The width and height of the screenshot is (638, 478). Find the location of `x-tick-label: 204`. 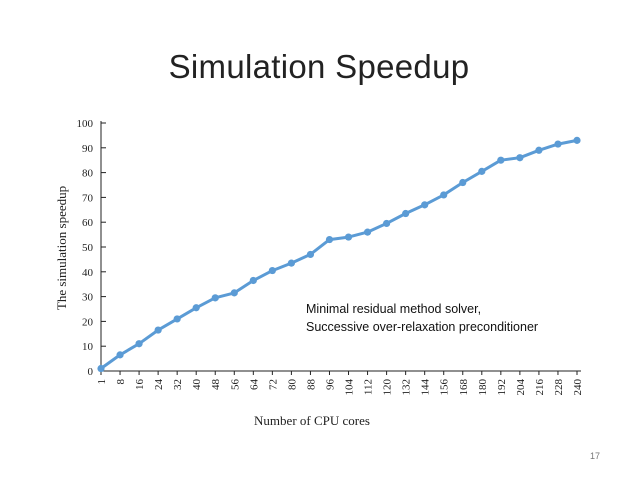

x-tick-label: 204 is located at coordinates (521, 387).